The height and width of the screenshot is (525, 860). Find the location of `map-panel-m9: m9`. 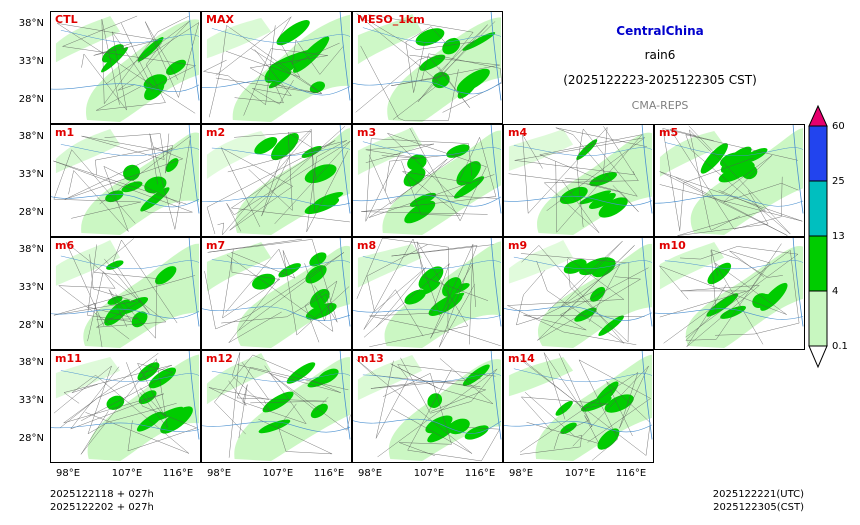

map-panel-m9: m9 is located at coordinates (578, 293).